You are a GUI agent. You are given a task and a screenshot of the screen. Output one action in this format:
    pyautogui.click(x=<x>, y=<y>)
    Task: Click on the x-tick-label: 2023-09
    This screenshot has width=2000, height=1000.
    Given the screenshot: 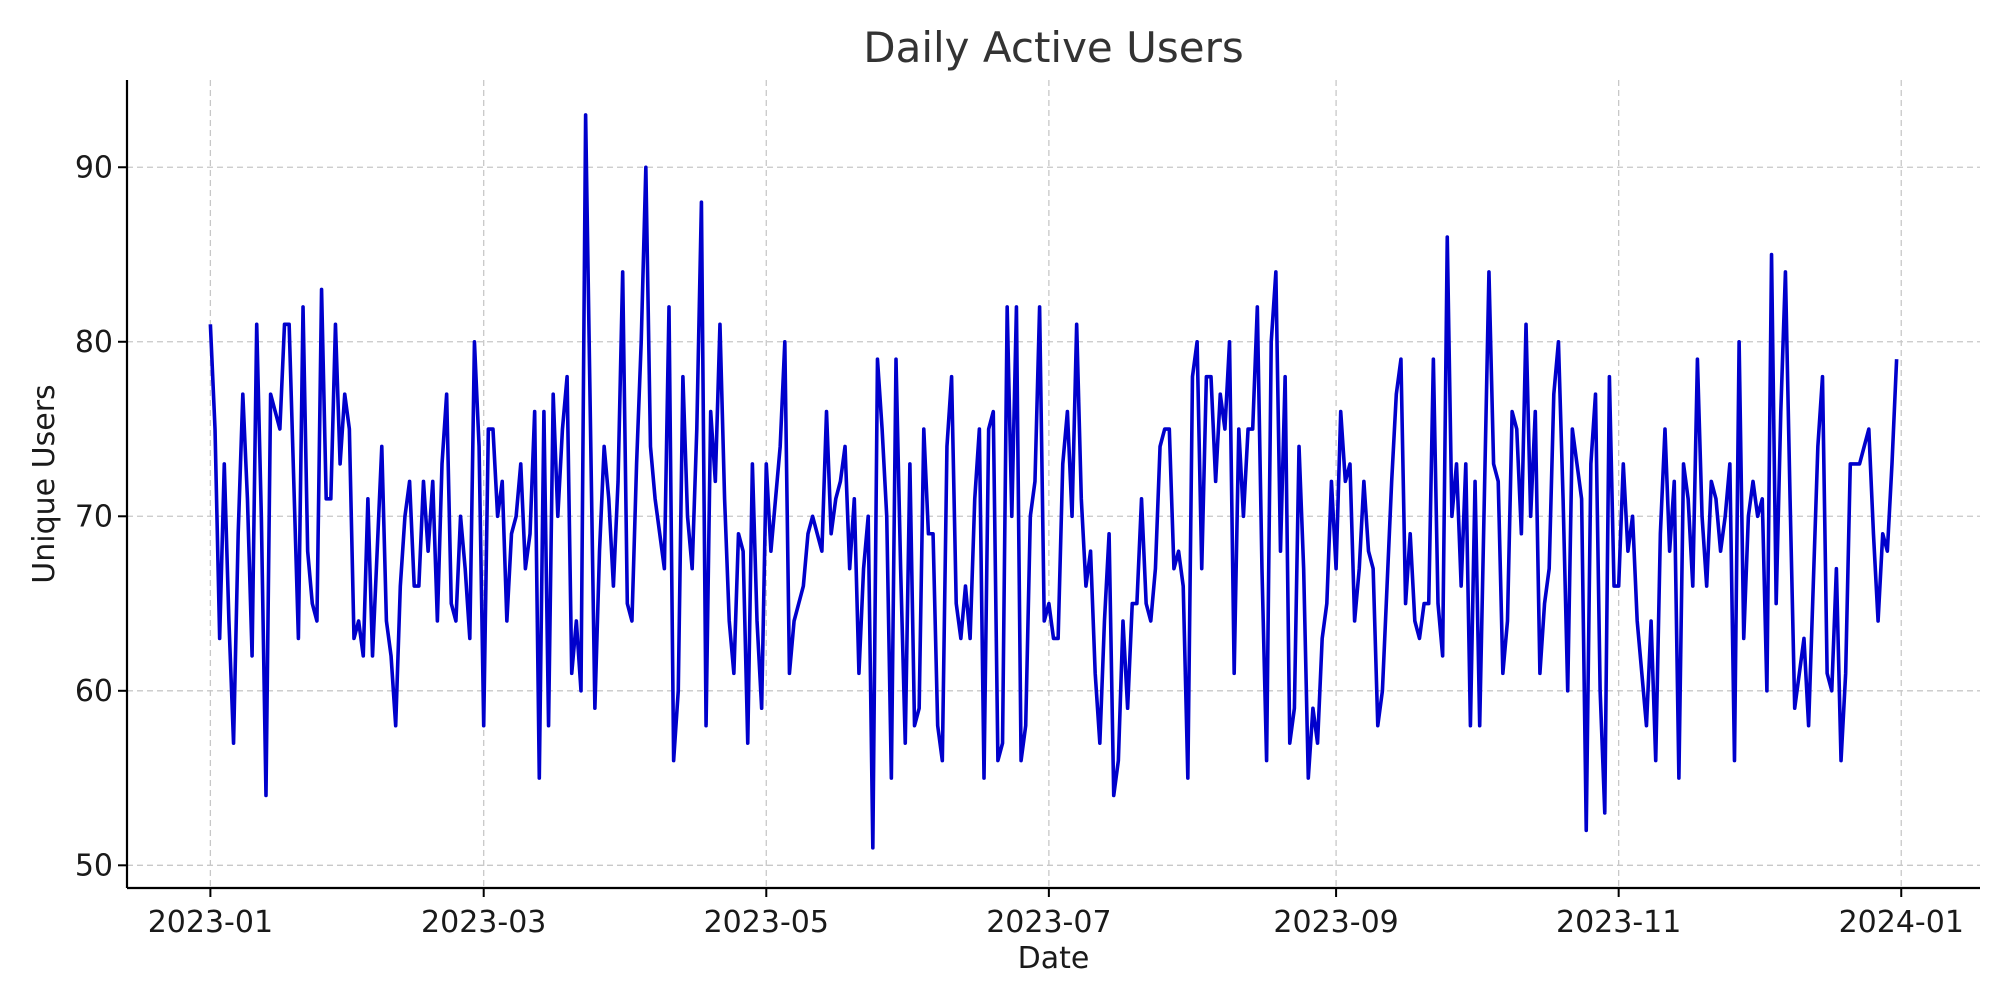 What is the action you would take?
    pyautogui.click(x=1335, y=922)
    